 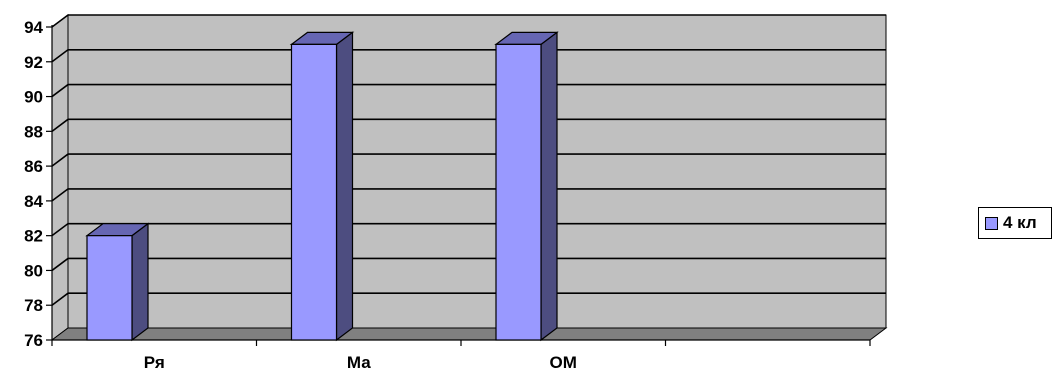 I want to click on y-tick-label: 80, so click(x=33, y=270).